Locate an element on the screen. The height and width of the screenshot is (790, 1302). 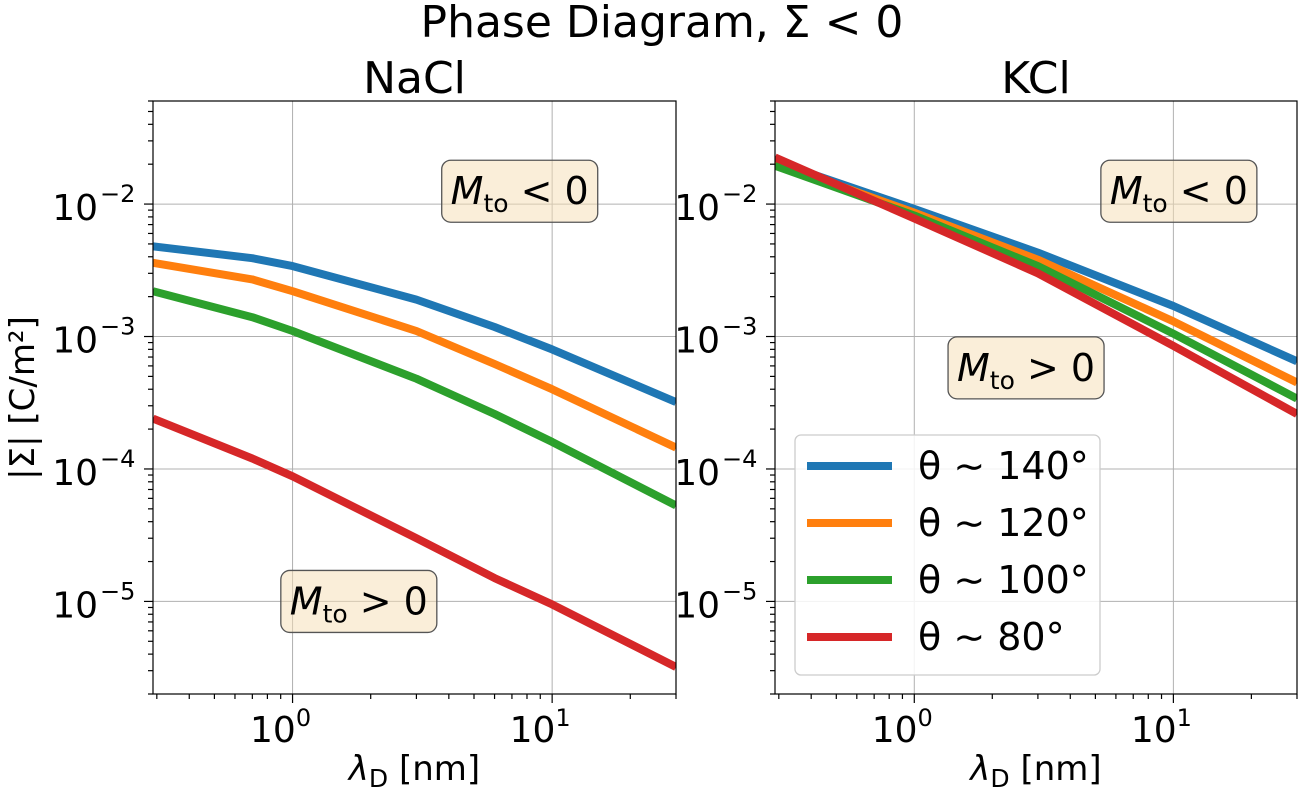
legend-entry: θ ∼ 120° is located at coordinates (948, 523).